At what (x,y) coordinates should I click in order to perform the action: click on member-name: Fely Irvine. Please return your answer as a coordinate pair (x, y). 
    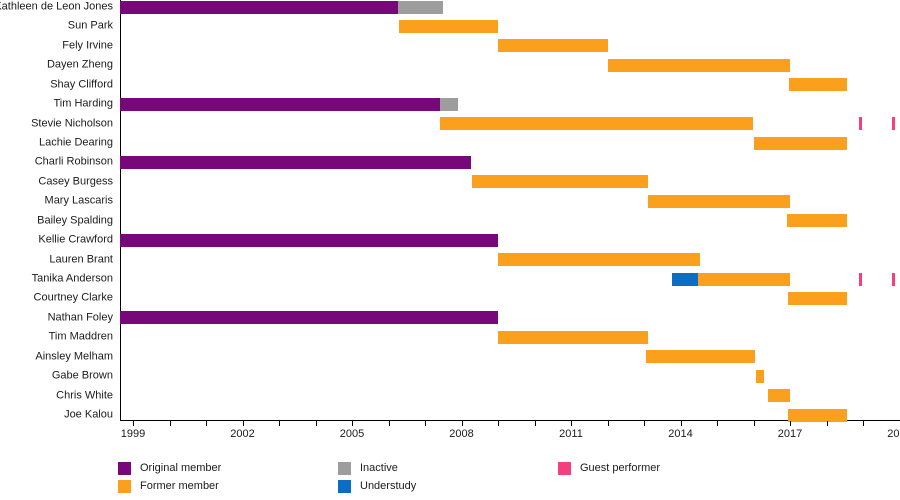
    Looking at the image, I should click on (87, 45).